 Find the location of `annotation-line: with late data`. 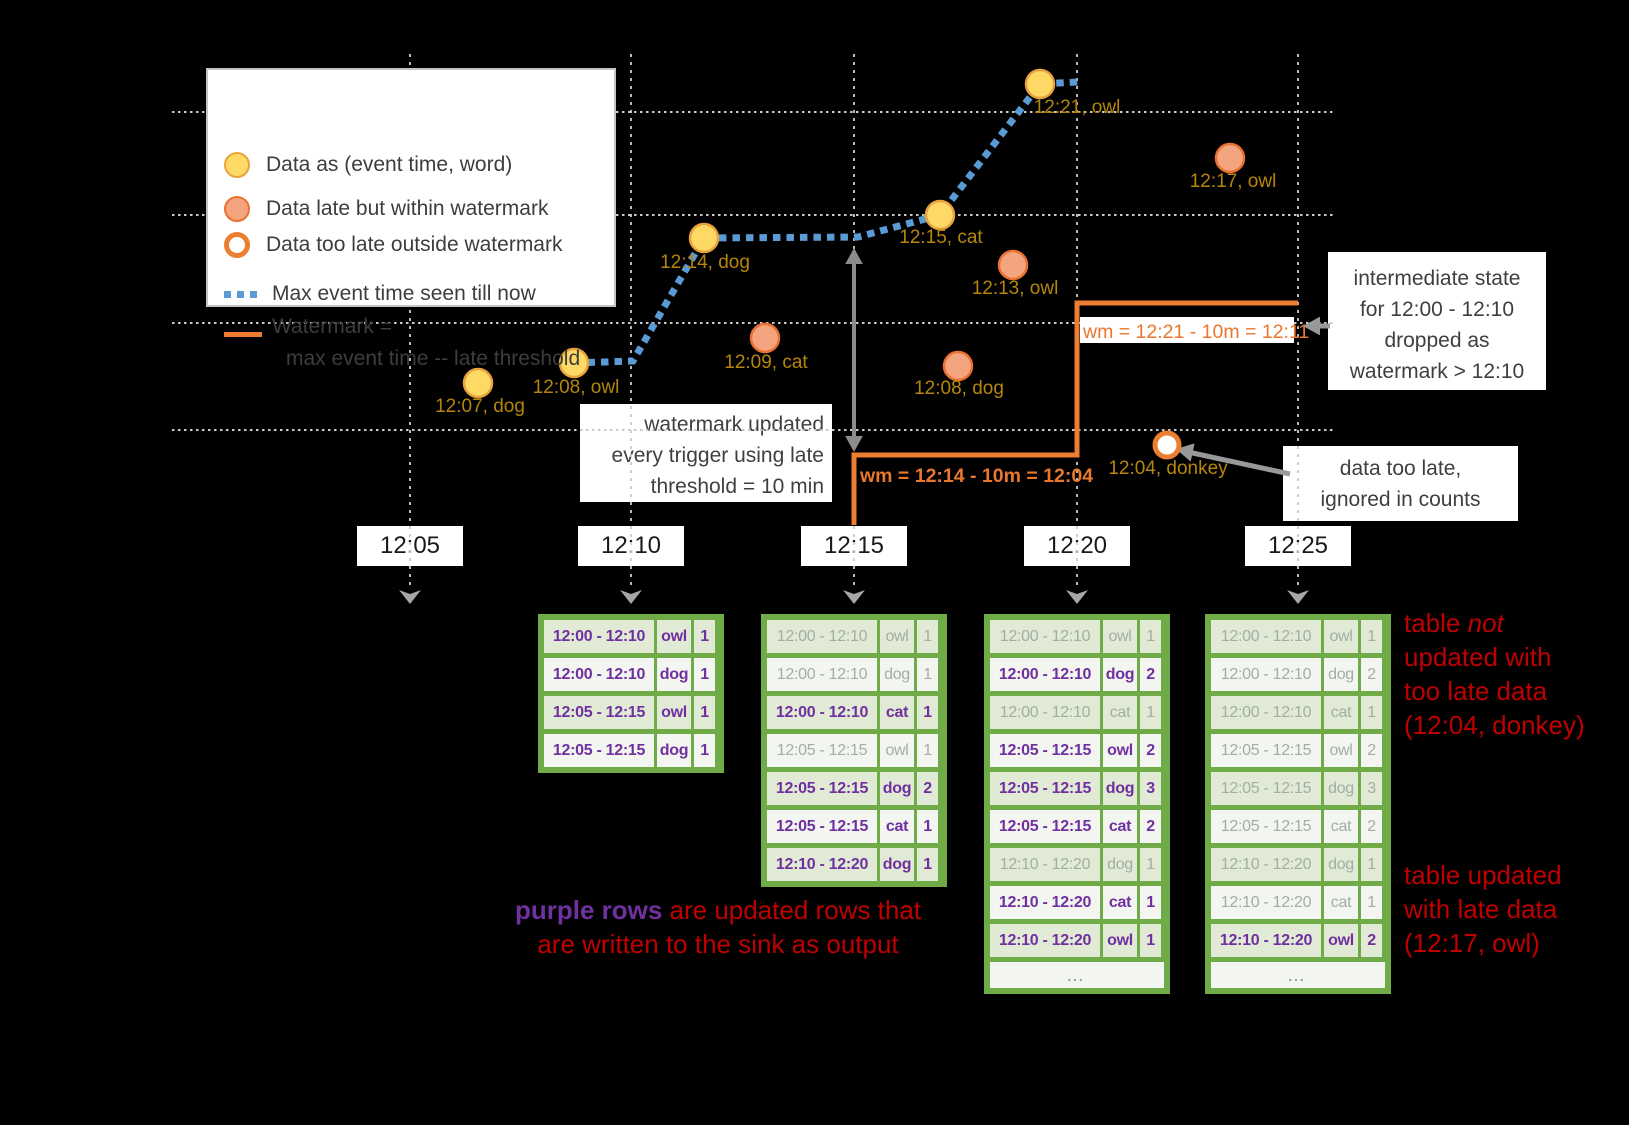

annotation-line: with late data is located at coordinates (1481, 909).